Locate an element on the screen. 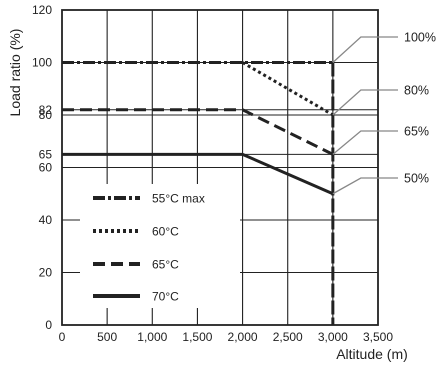 The image size is (442, 367). legend-label: 70°C is located at coordinates (165, 297).